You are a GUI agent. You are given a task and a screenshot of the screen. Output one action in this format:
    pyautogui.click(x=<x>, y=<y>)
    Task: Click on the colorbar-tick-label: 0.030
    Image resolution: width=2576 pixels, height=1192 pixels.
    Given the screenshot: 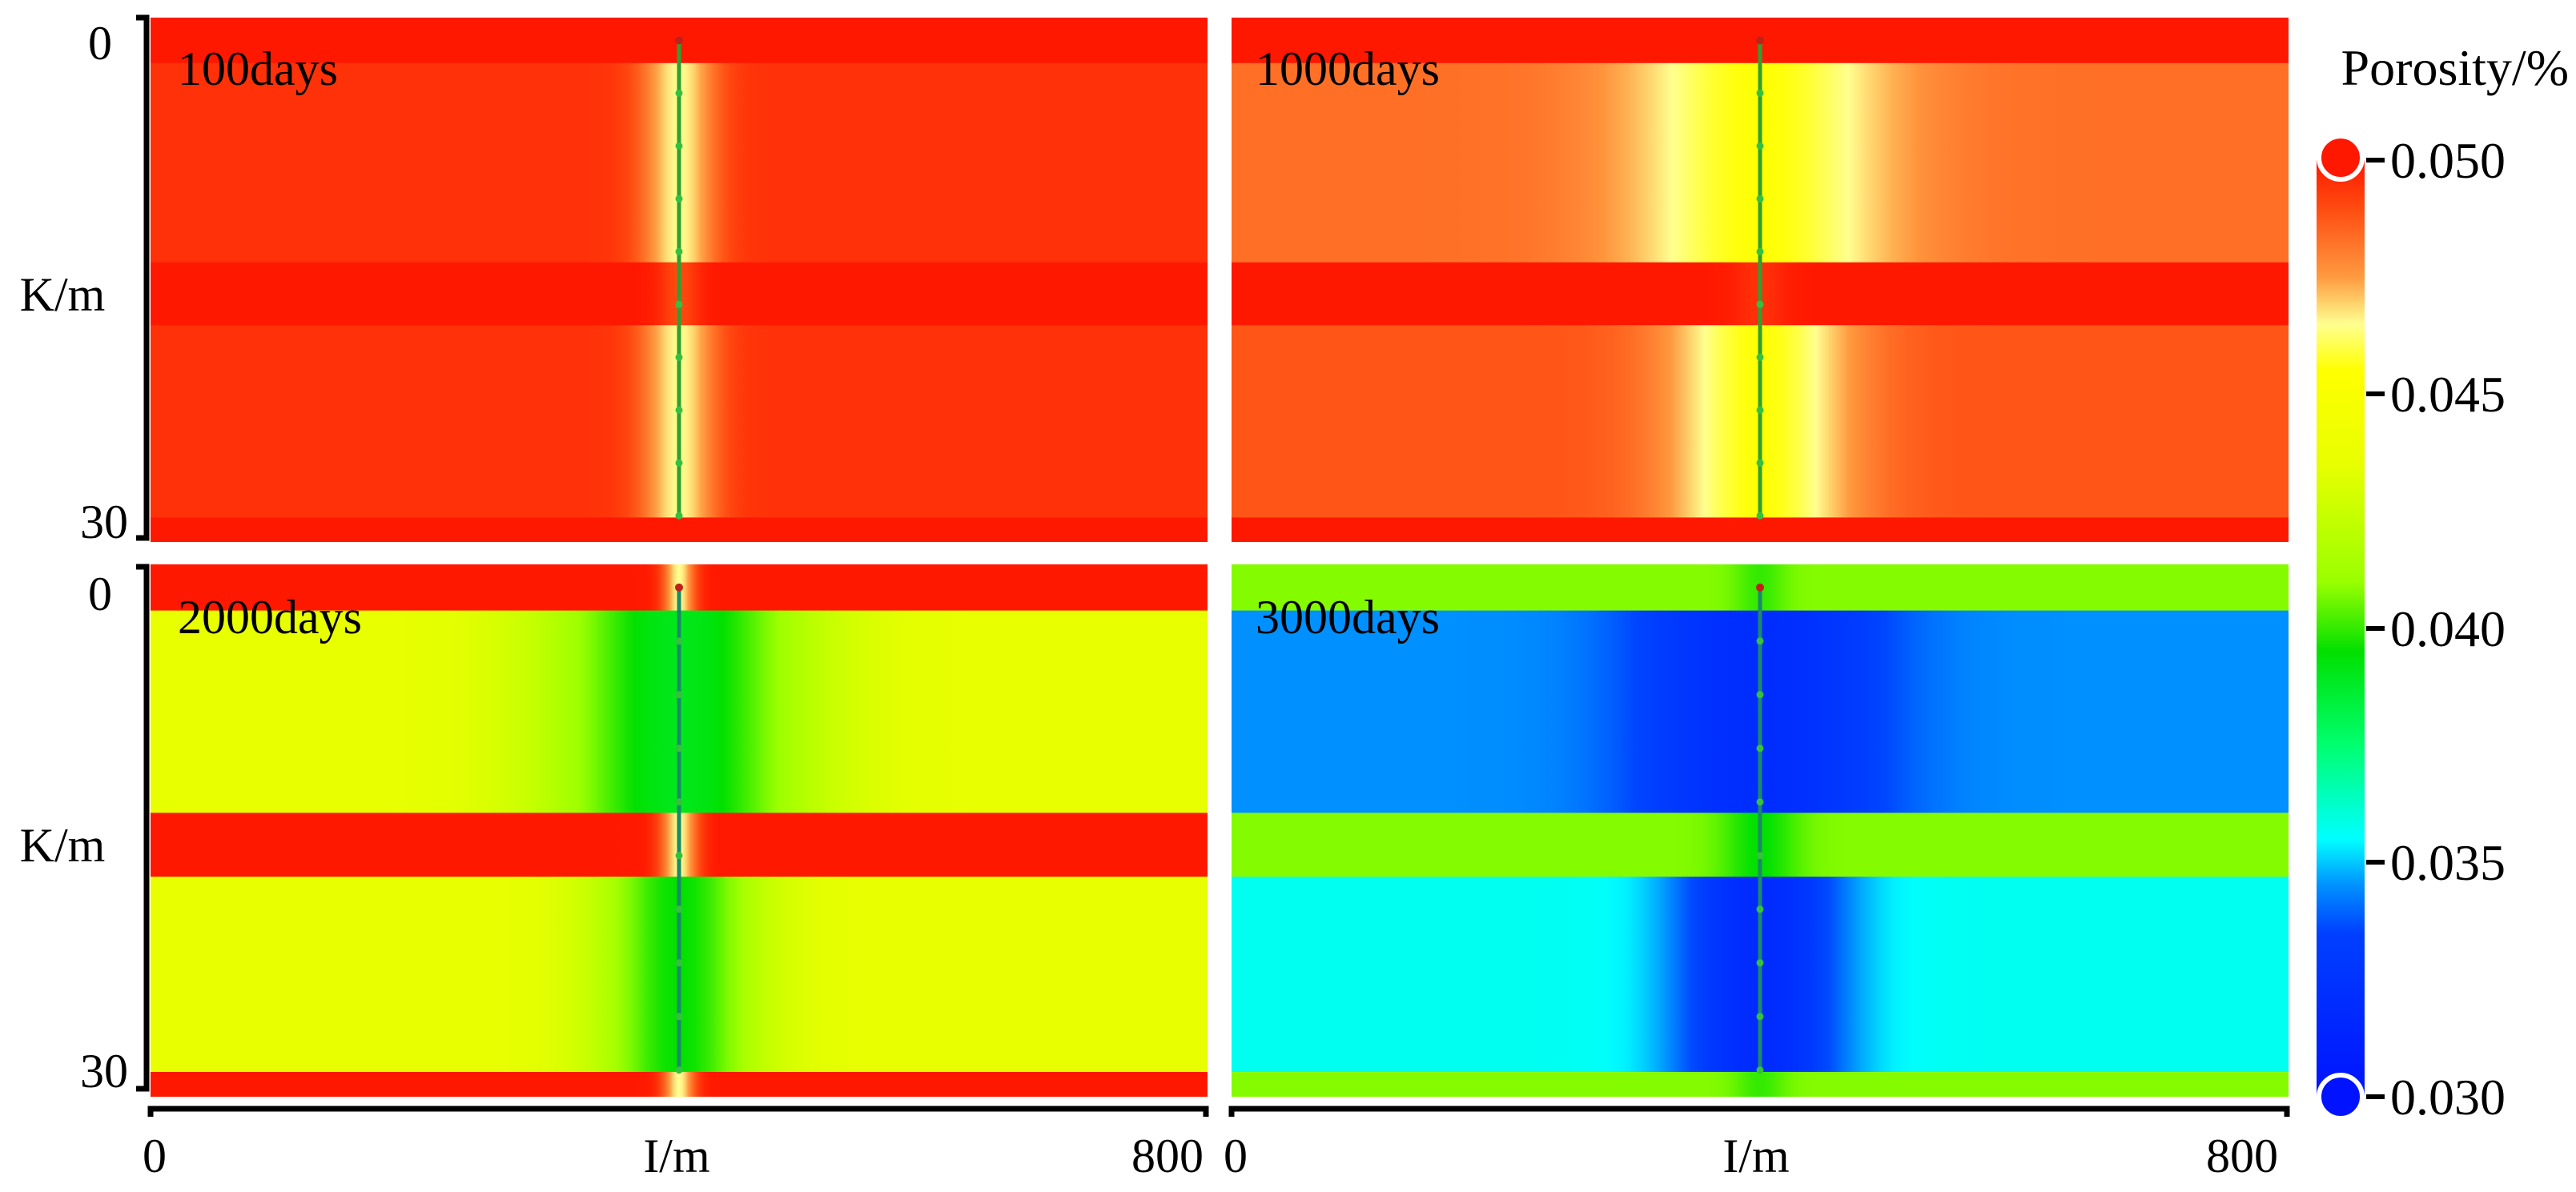 What is the action you would take?
    pyautogui.click(x=2448, y=1098)
    